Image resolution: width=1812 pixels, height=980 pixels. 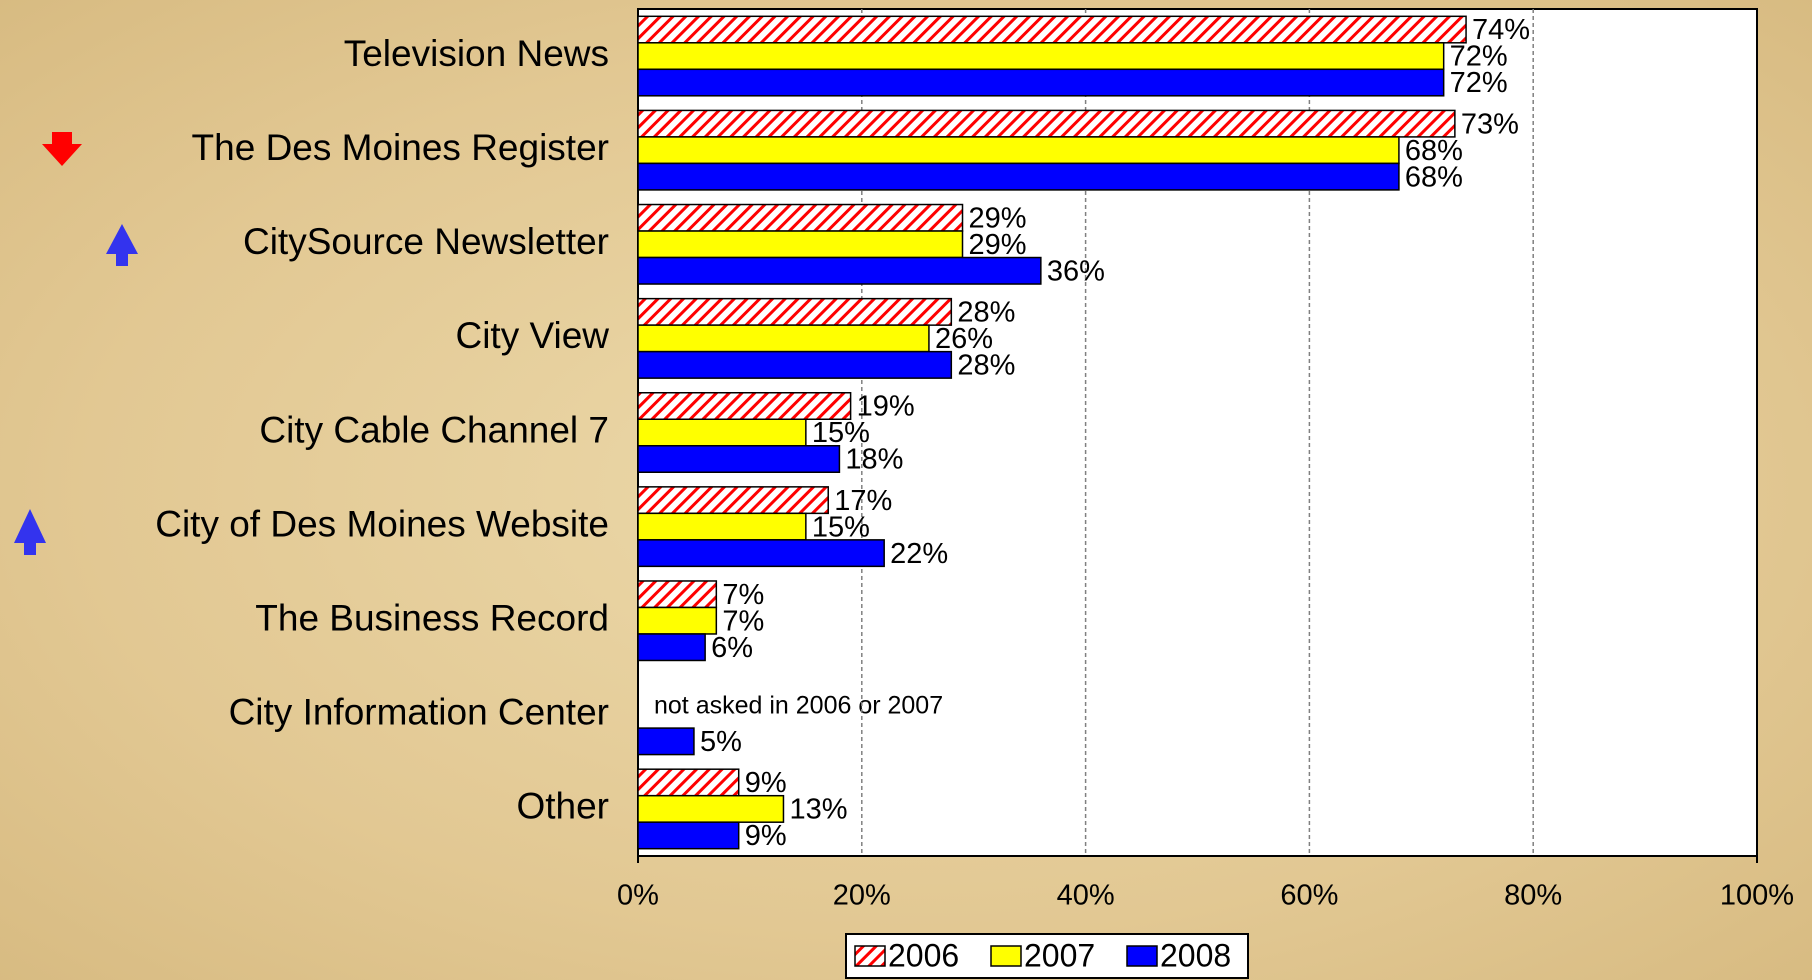 I want to click on data-label: 73%, so click(x=1490, y=124).